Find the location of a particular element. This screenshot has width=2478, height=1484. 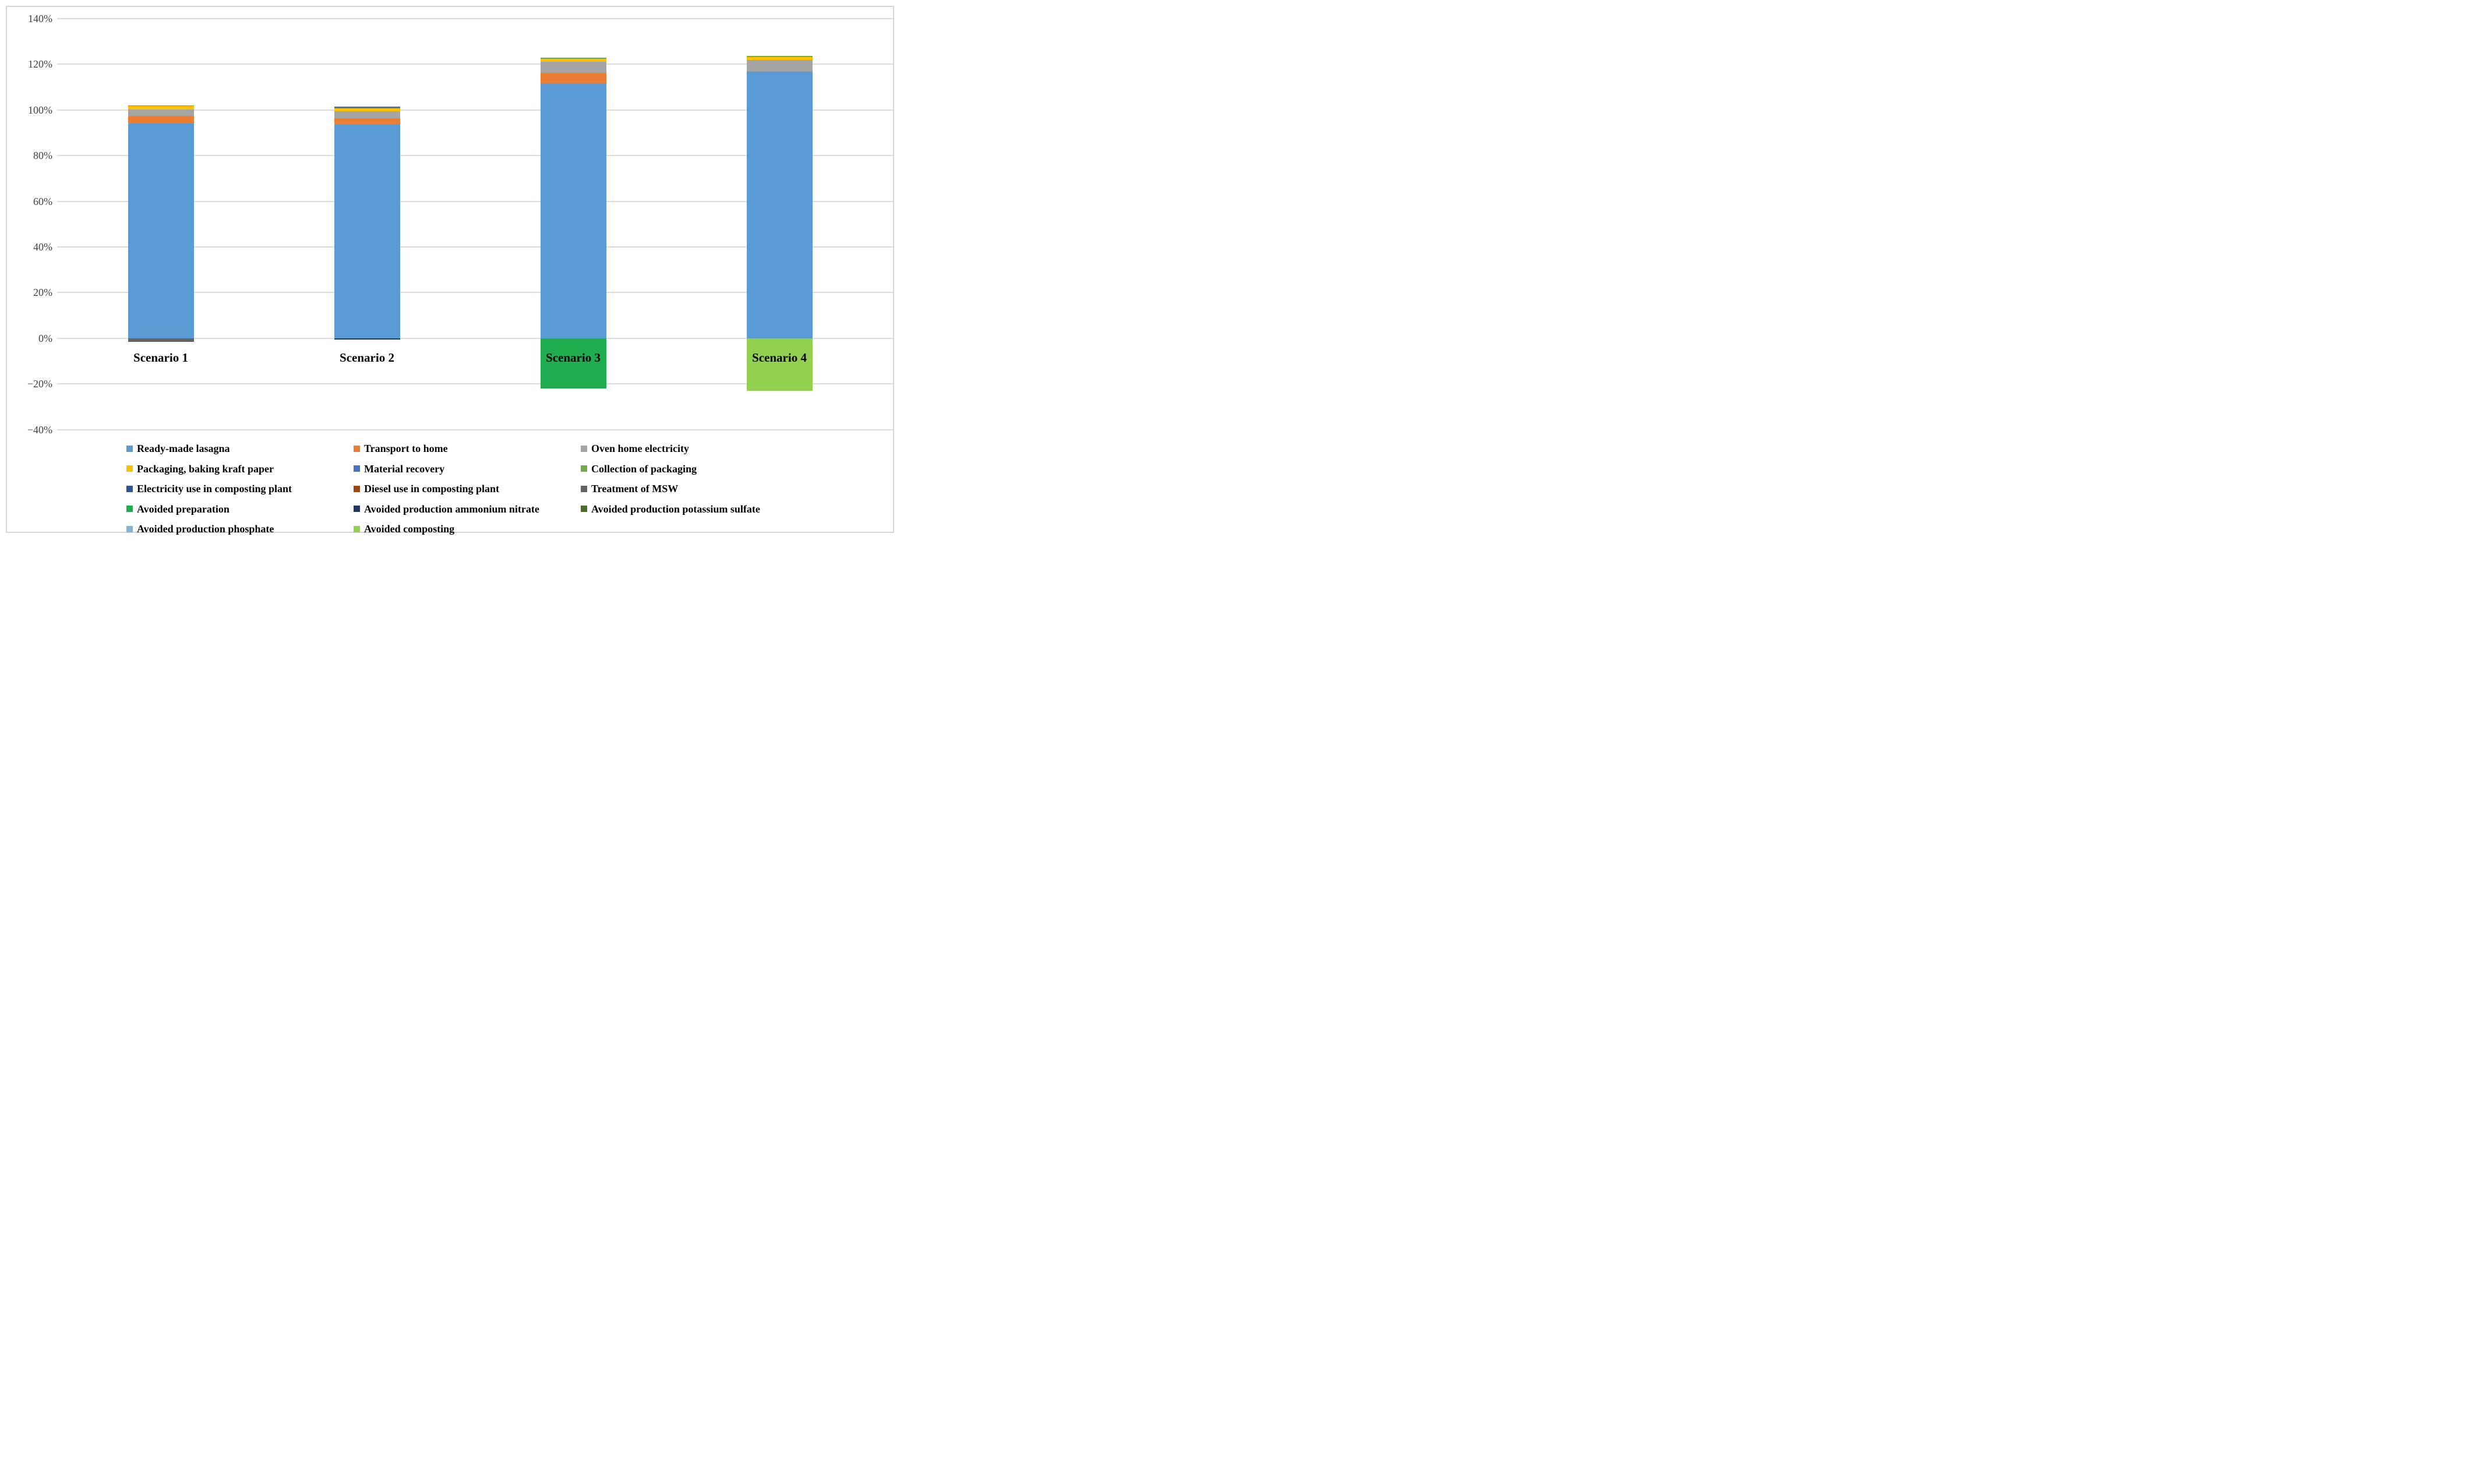

legend-item: Avoided production ammonium nitrate is located at coordinates (446, 509).